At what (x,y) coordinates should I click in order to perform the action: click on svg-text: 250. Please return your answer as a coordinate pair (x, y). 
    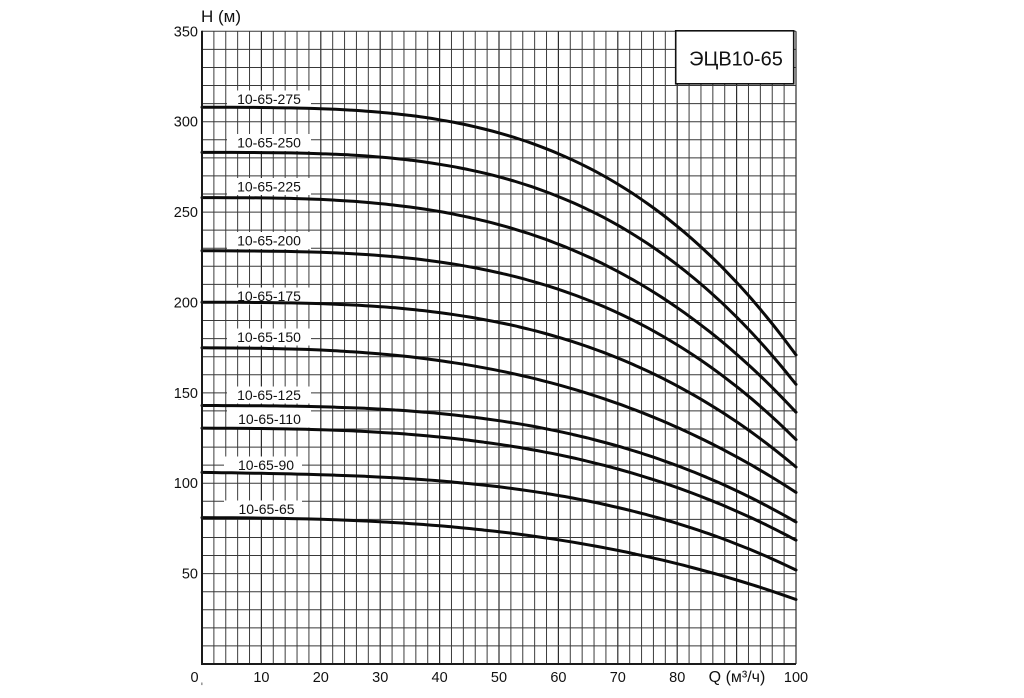
    Looking at the image, I should click on (186, 213).